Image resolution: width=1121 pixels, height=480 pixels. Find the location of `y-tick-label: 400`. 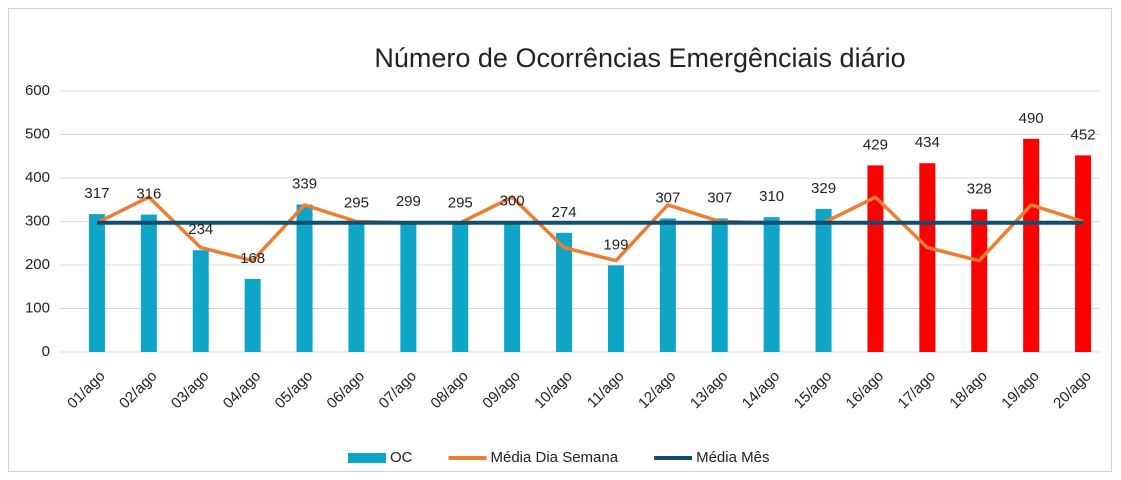

y-tick-label: 400 is located at coordinates (37, 177).